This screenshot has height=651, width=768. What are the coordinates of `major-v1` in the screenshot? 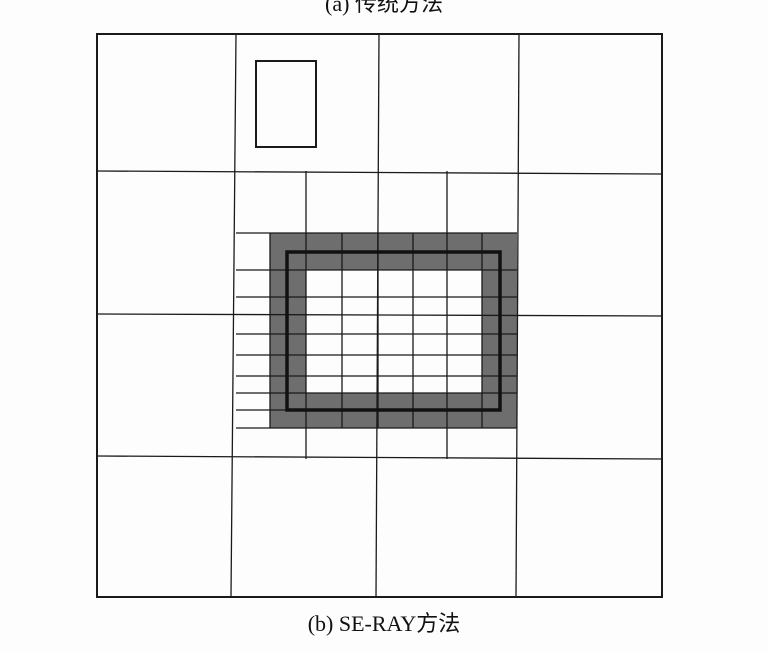 It's located at (233, 315).